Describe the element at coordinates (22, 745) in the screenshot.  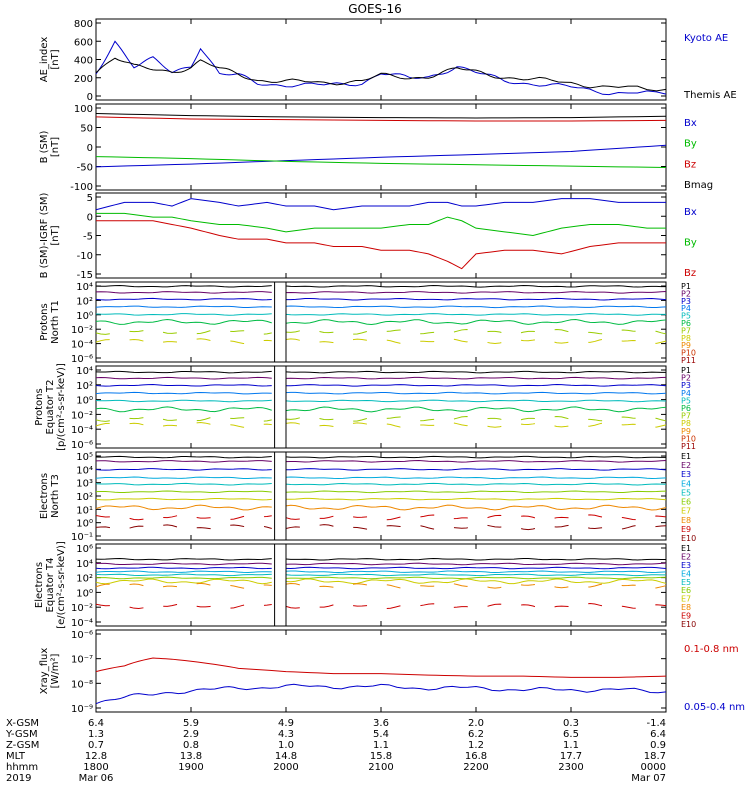
I see `ephemeris-label: Z-GSM` at that location.